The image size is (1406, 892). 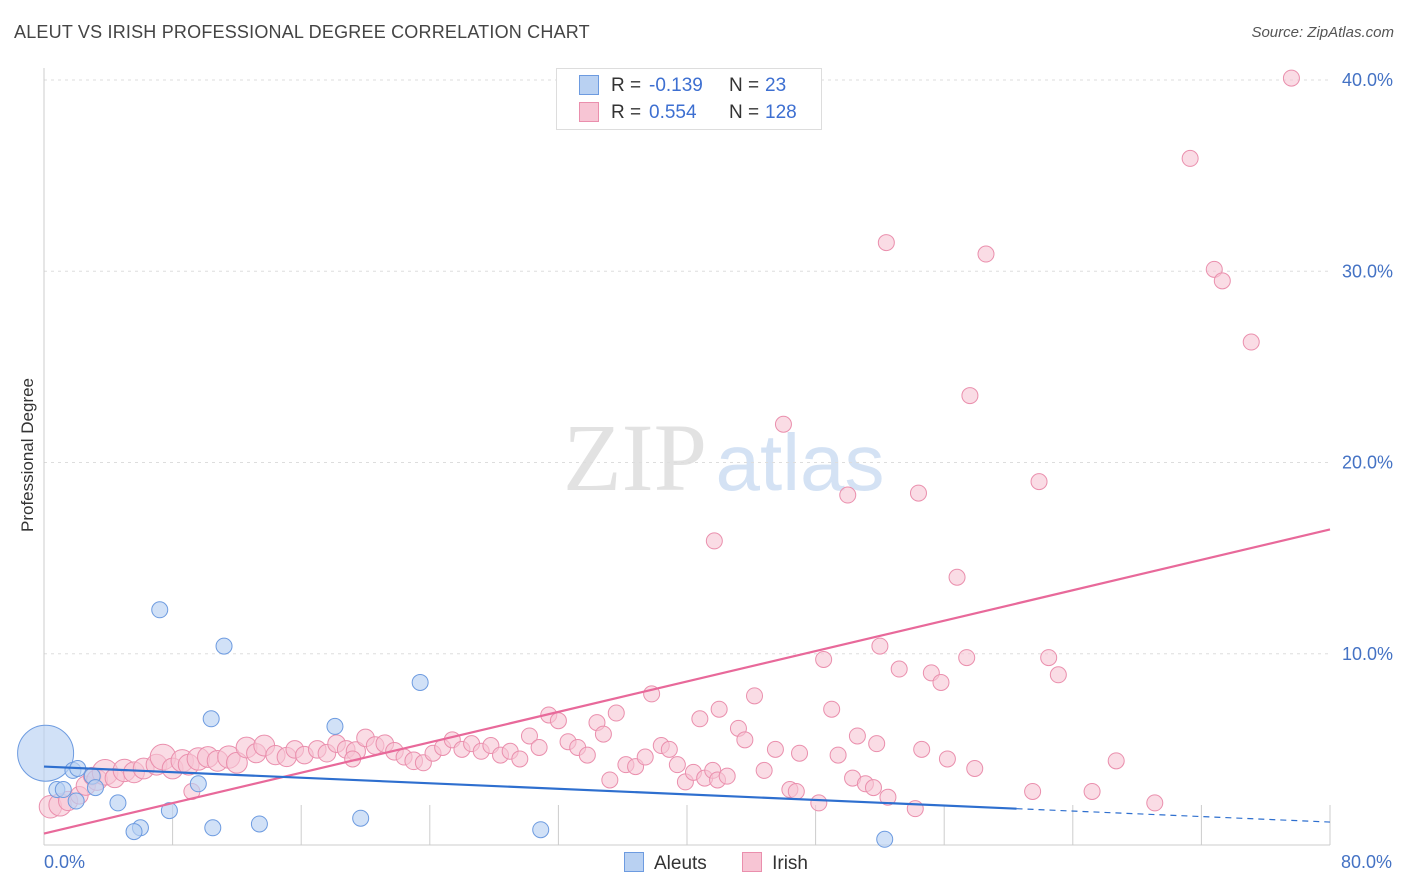 What do you see at coordinates (781, 112) in the screenshot?
I see `irish-n-value: 128` at bounding box center [781, 112].